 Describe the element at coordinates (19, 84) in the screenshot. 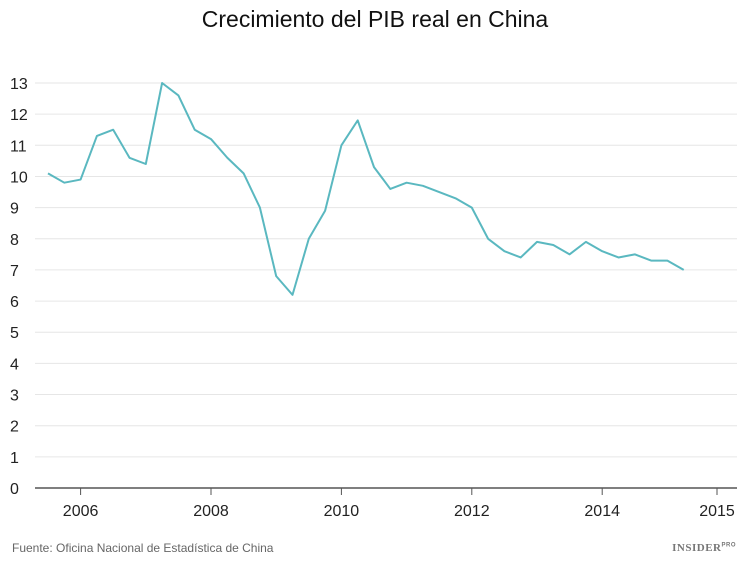

I see `y-tick-label: 13` at that location.